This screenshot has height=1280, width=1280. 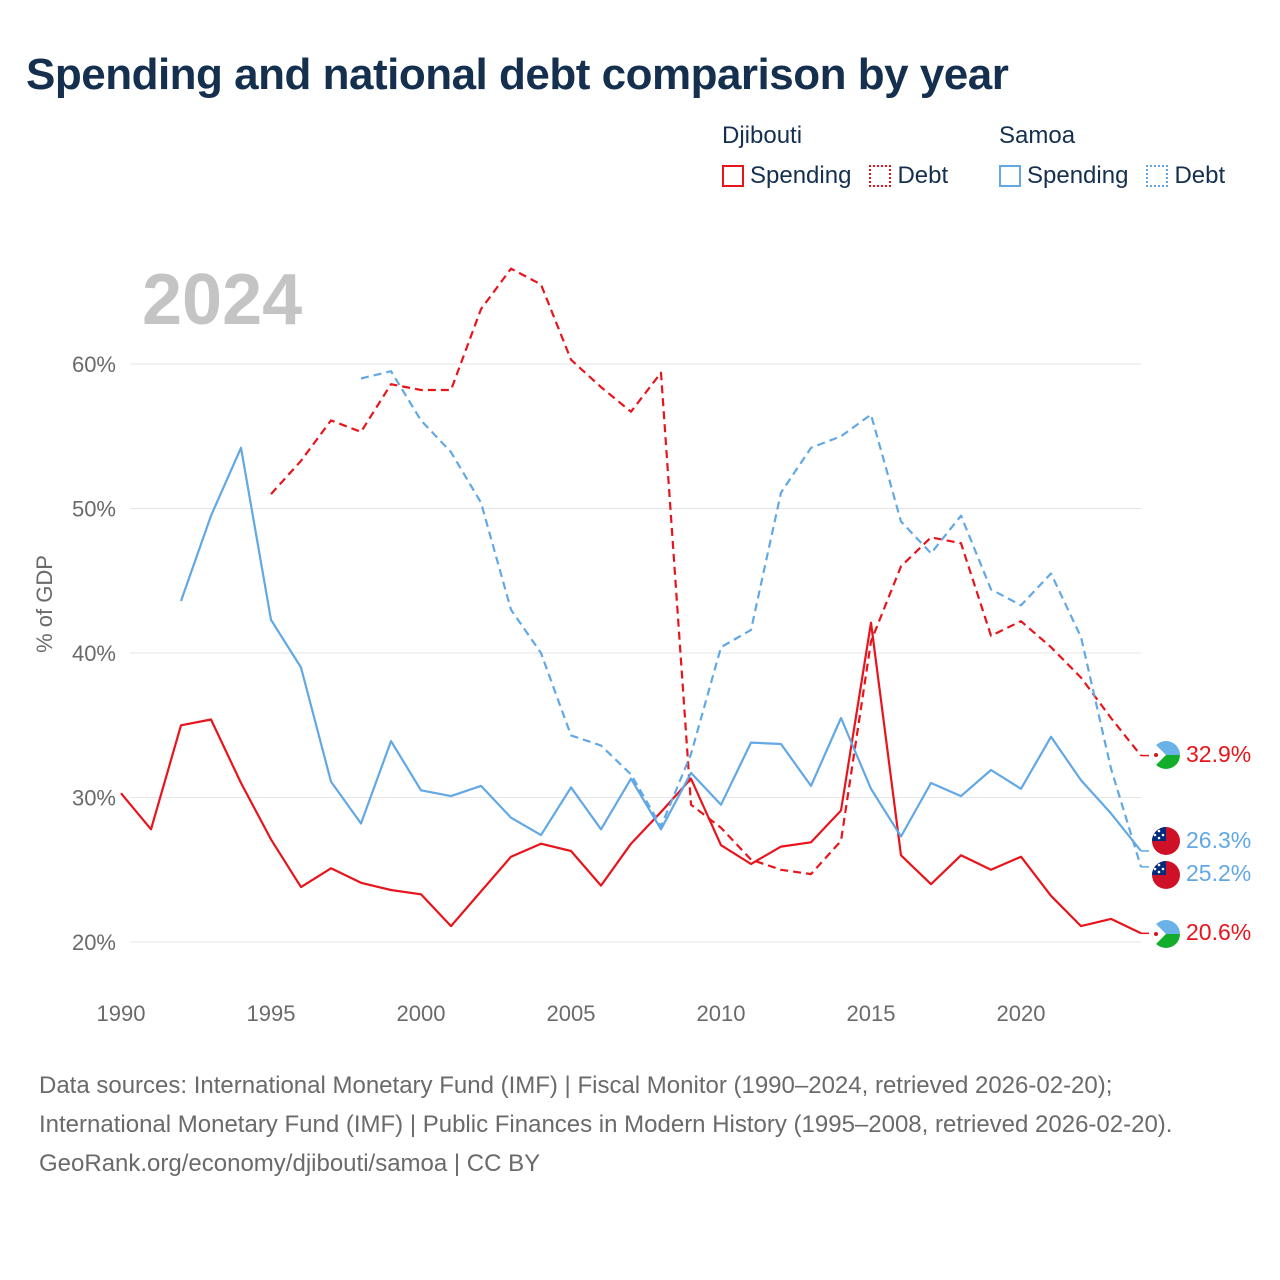 I want to click on x-tick-label: 2020, so click(x=1021, y=1013).